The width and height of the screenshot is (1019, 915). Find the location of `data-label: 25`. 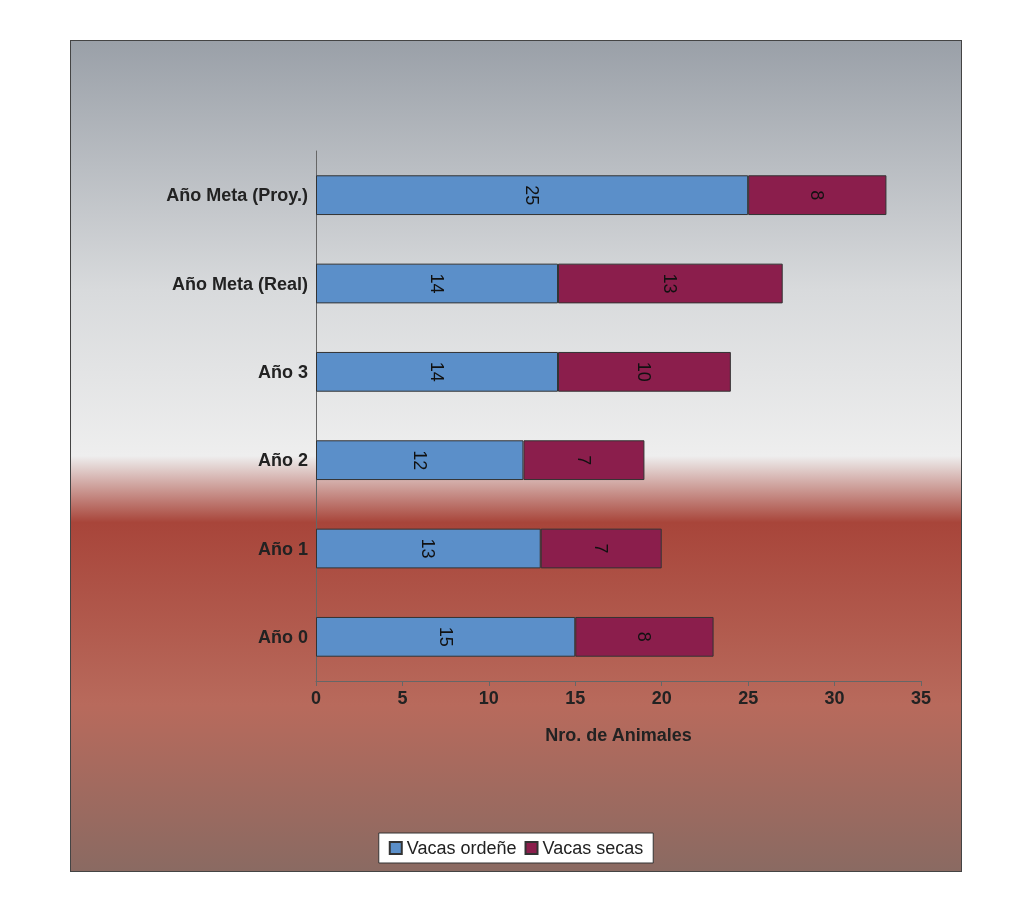

data-label: 25 is located at coordinates (532, 195).